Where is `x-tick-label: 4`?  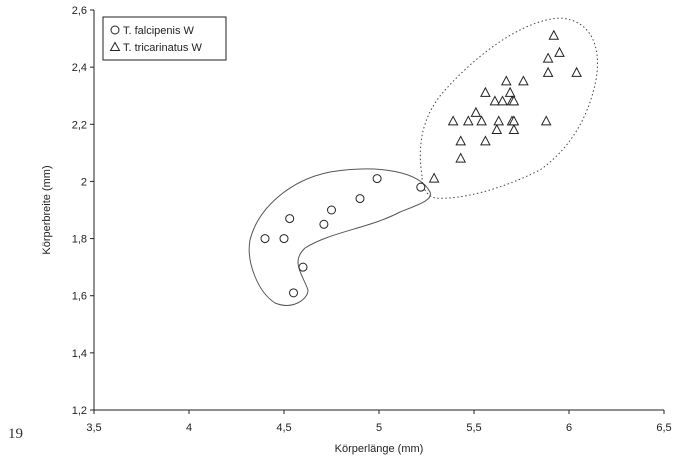
x-tick-label: 4 is located at coordinates (189, 428).